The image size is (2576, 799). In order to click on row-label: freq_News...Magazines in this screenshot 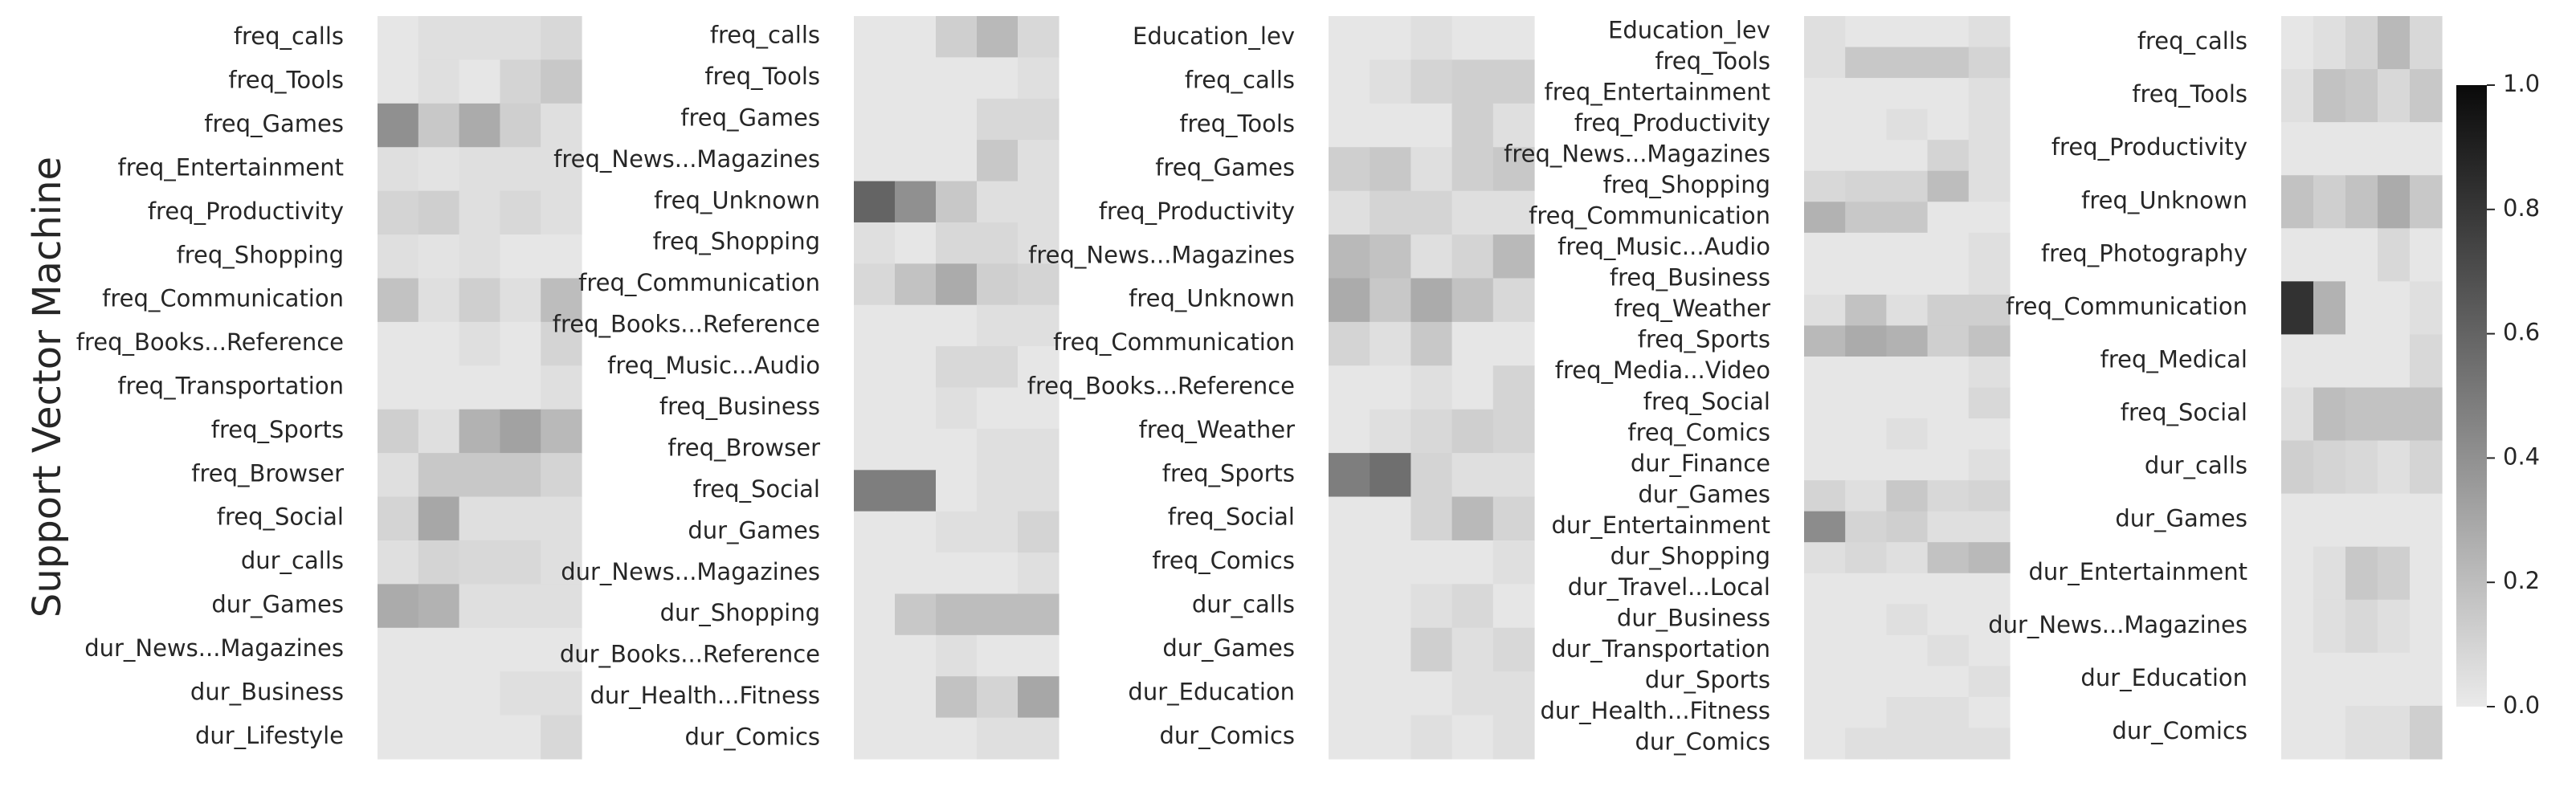, I will do `click(1161, 254)`.